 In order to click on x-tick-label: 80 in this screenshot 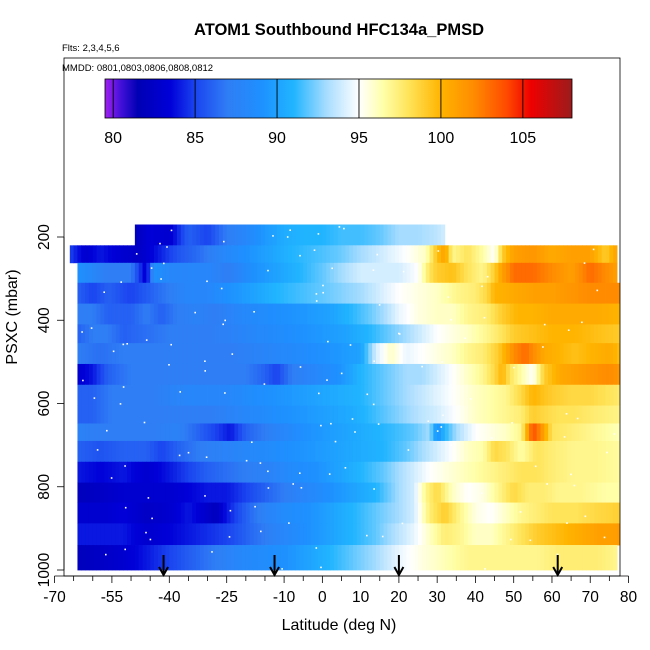, I will do `click(629, 597)`.